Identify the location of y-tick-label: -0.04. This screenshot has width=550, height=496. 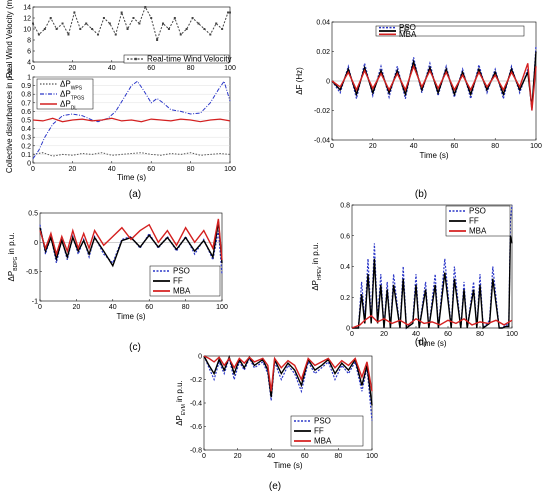
(322, 141).